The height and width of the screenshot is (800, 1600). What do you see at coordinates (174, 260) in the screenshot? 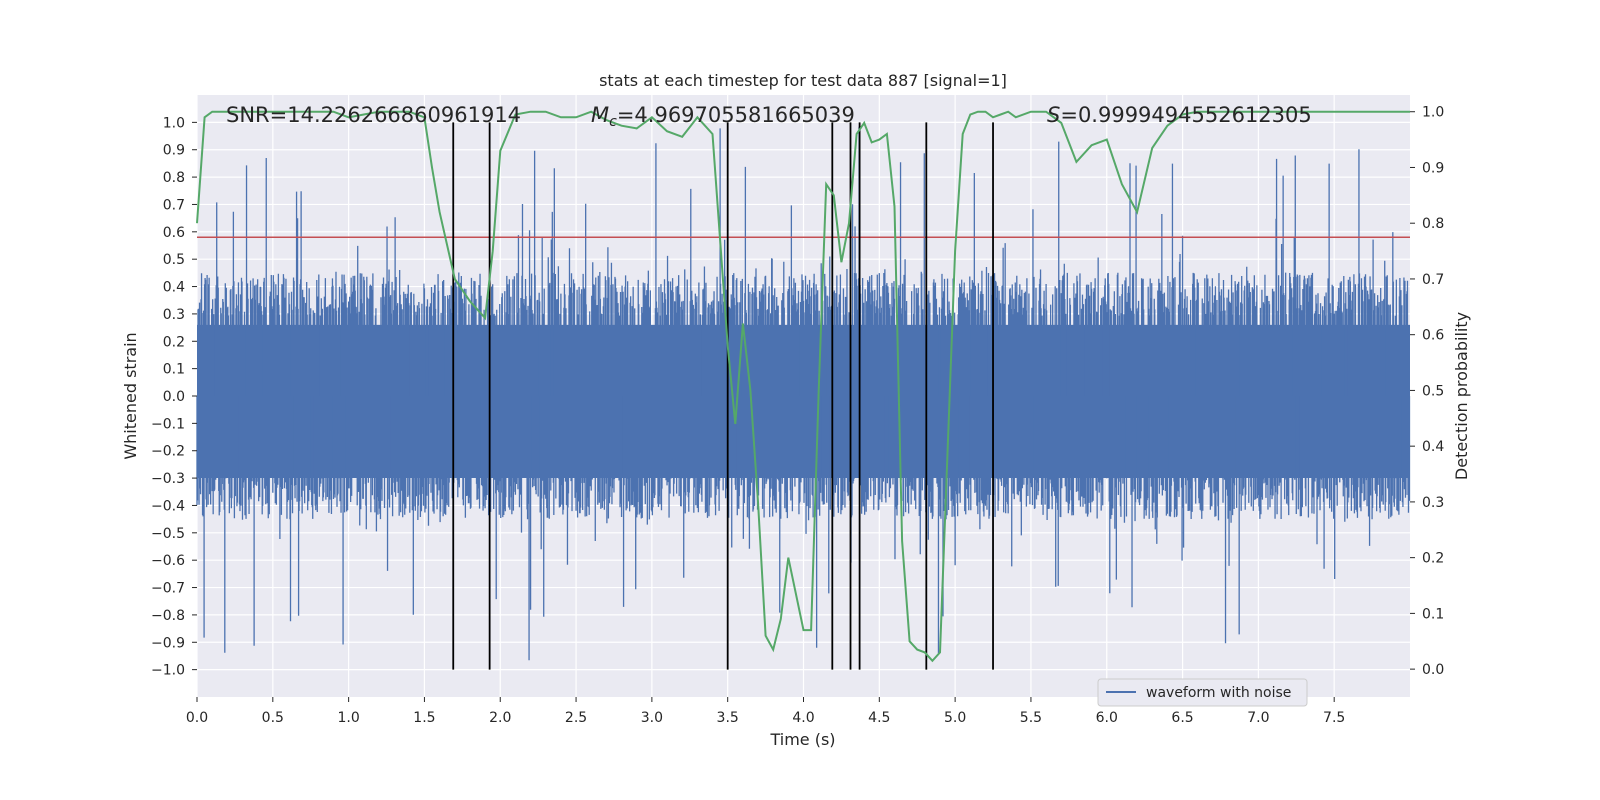
I see `y-left-tick-label: 0.5` at bounding box center [174, 260].